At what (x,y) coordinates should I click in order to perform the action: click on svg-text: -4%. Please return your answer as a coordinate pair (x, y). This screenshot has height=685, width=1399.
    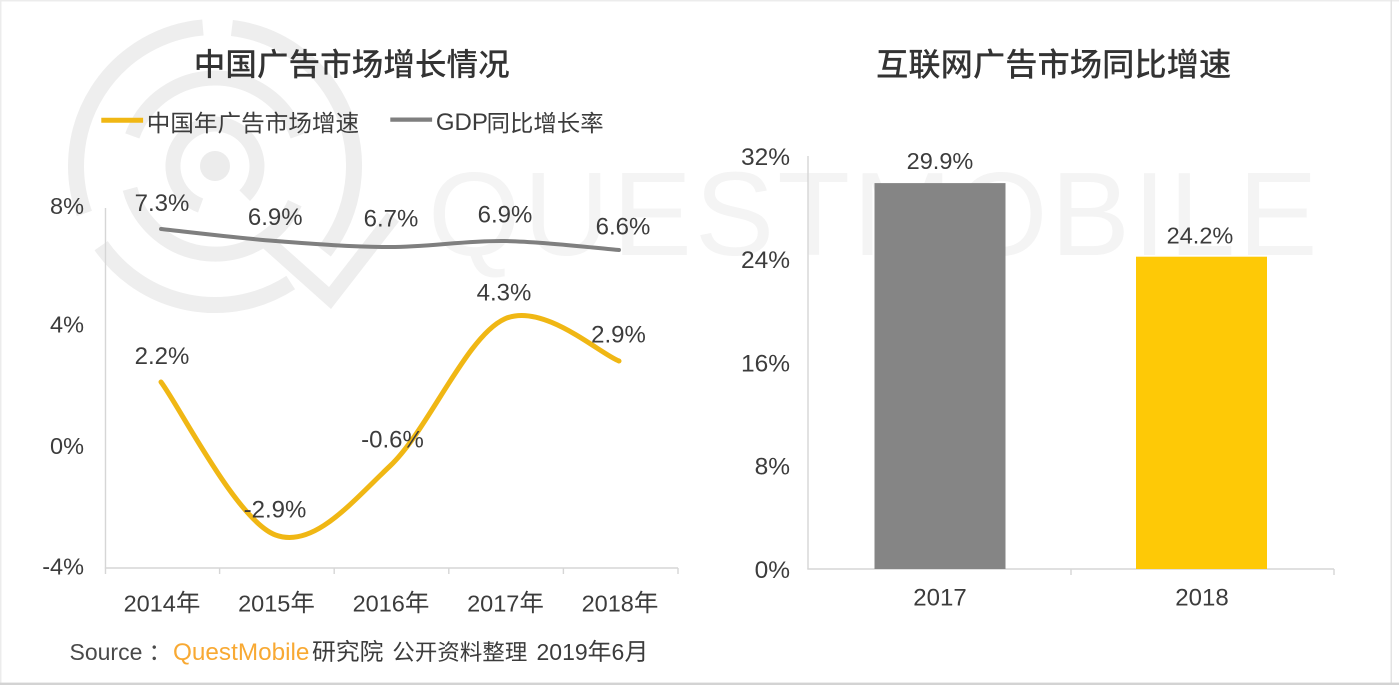
    Looking at the image, I should click on (63, 567).